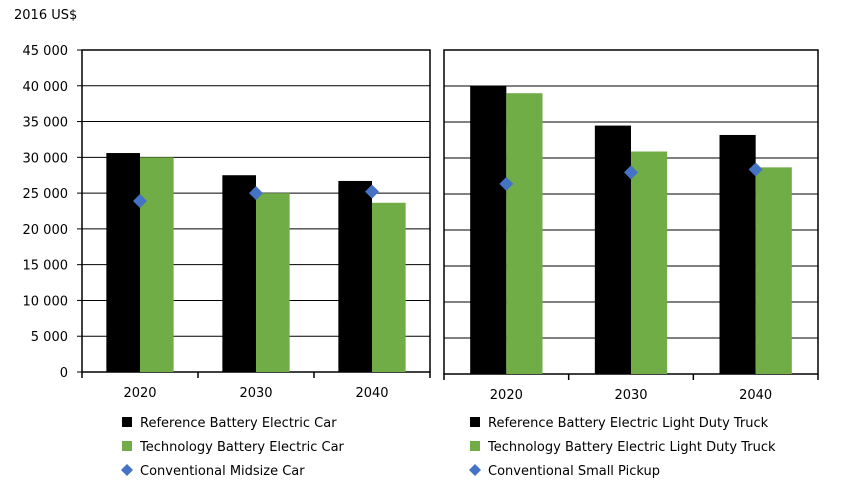 This screenshot has width=846, height=483. Describe the element at coordinates (46, 87) in the screenshot. I see `y-tick-label: 40 000` at that location.